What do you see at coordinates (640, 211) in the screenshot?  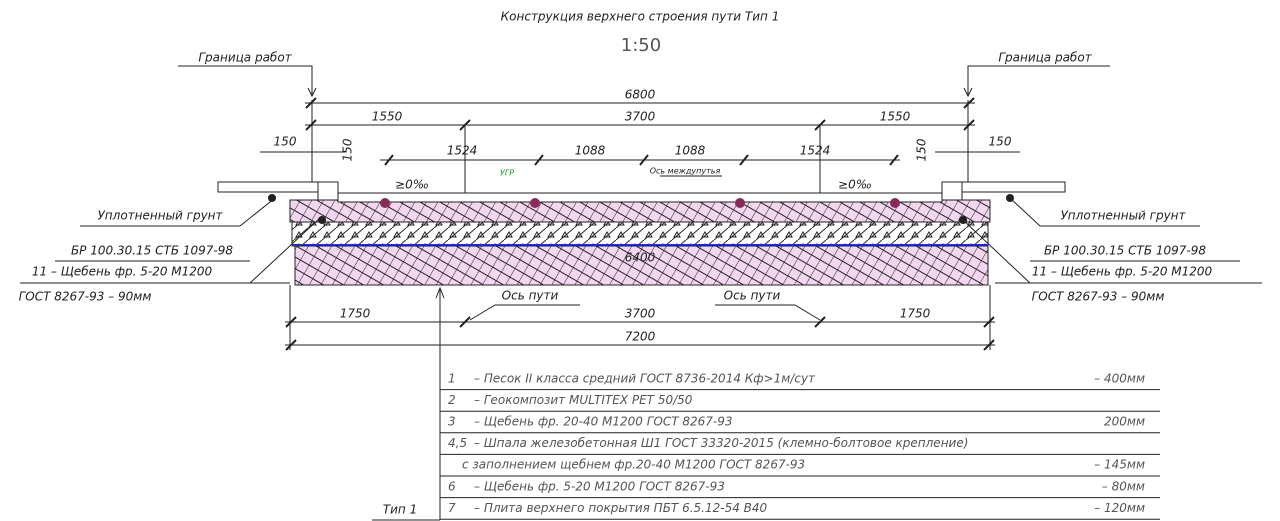 I see `layer-top` at bounding box center [640, 211].